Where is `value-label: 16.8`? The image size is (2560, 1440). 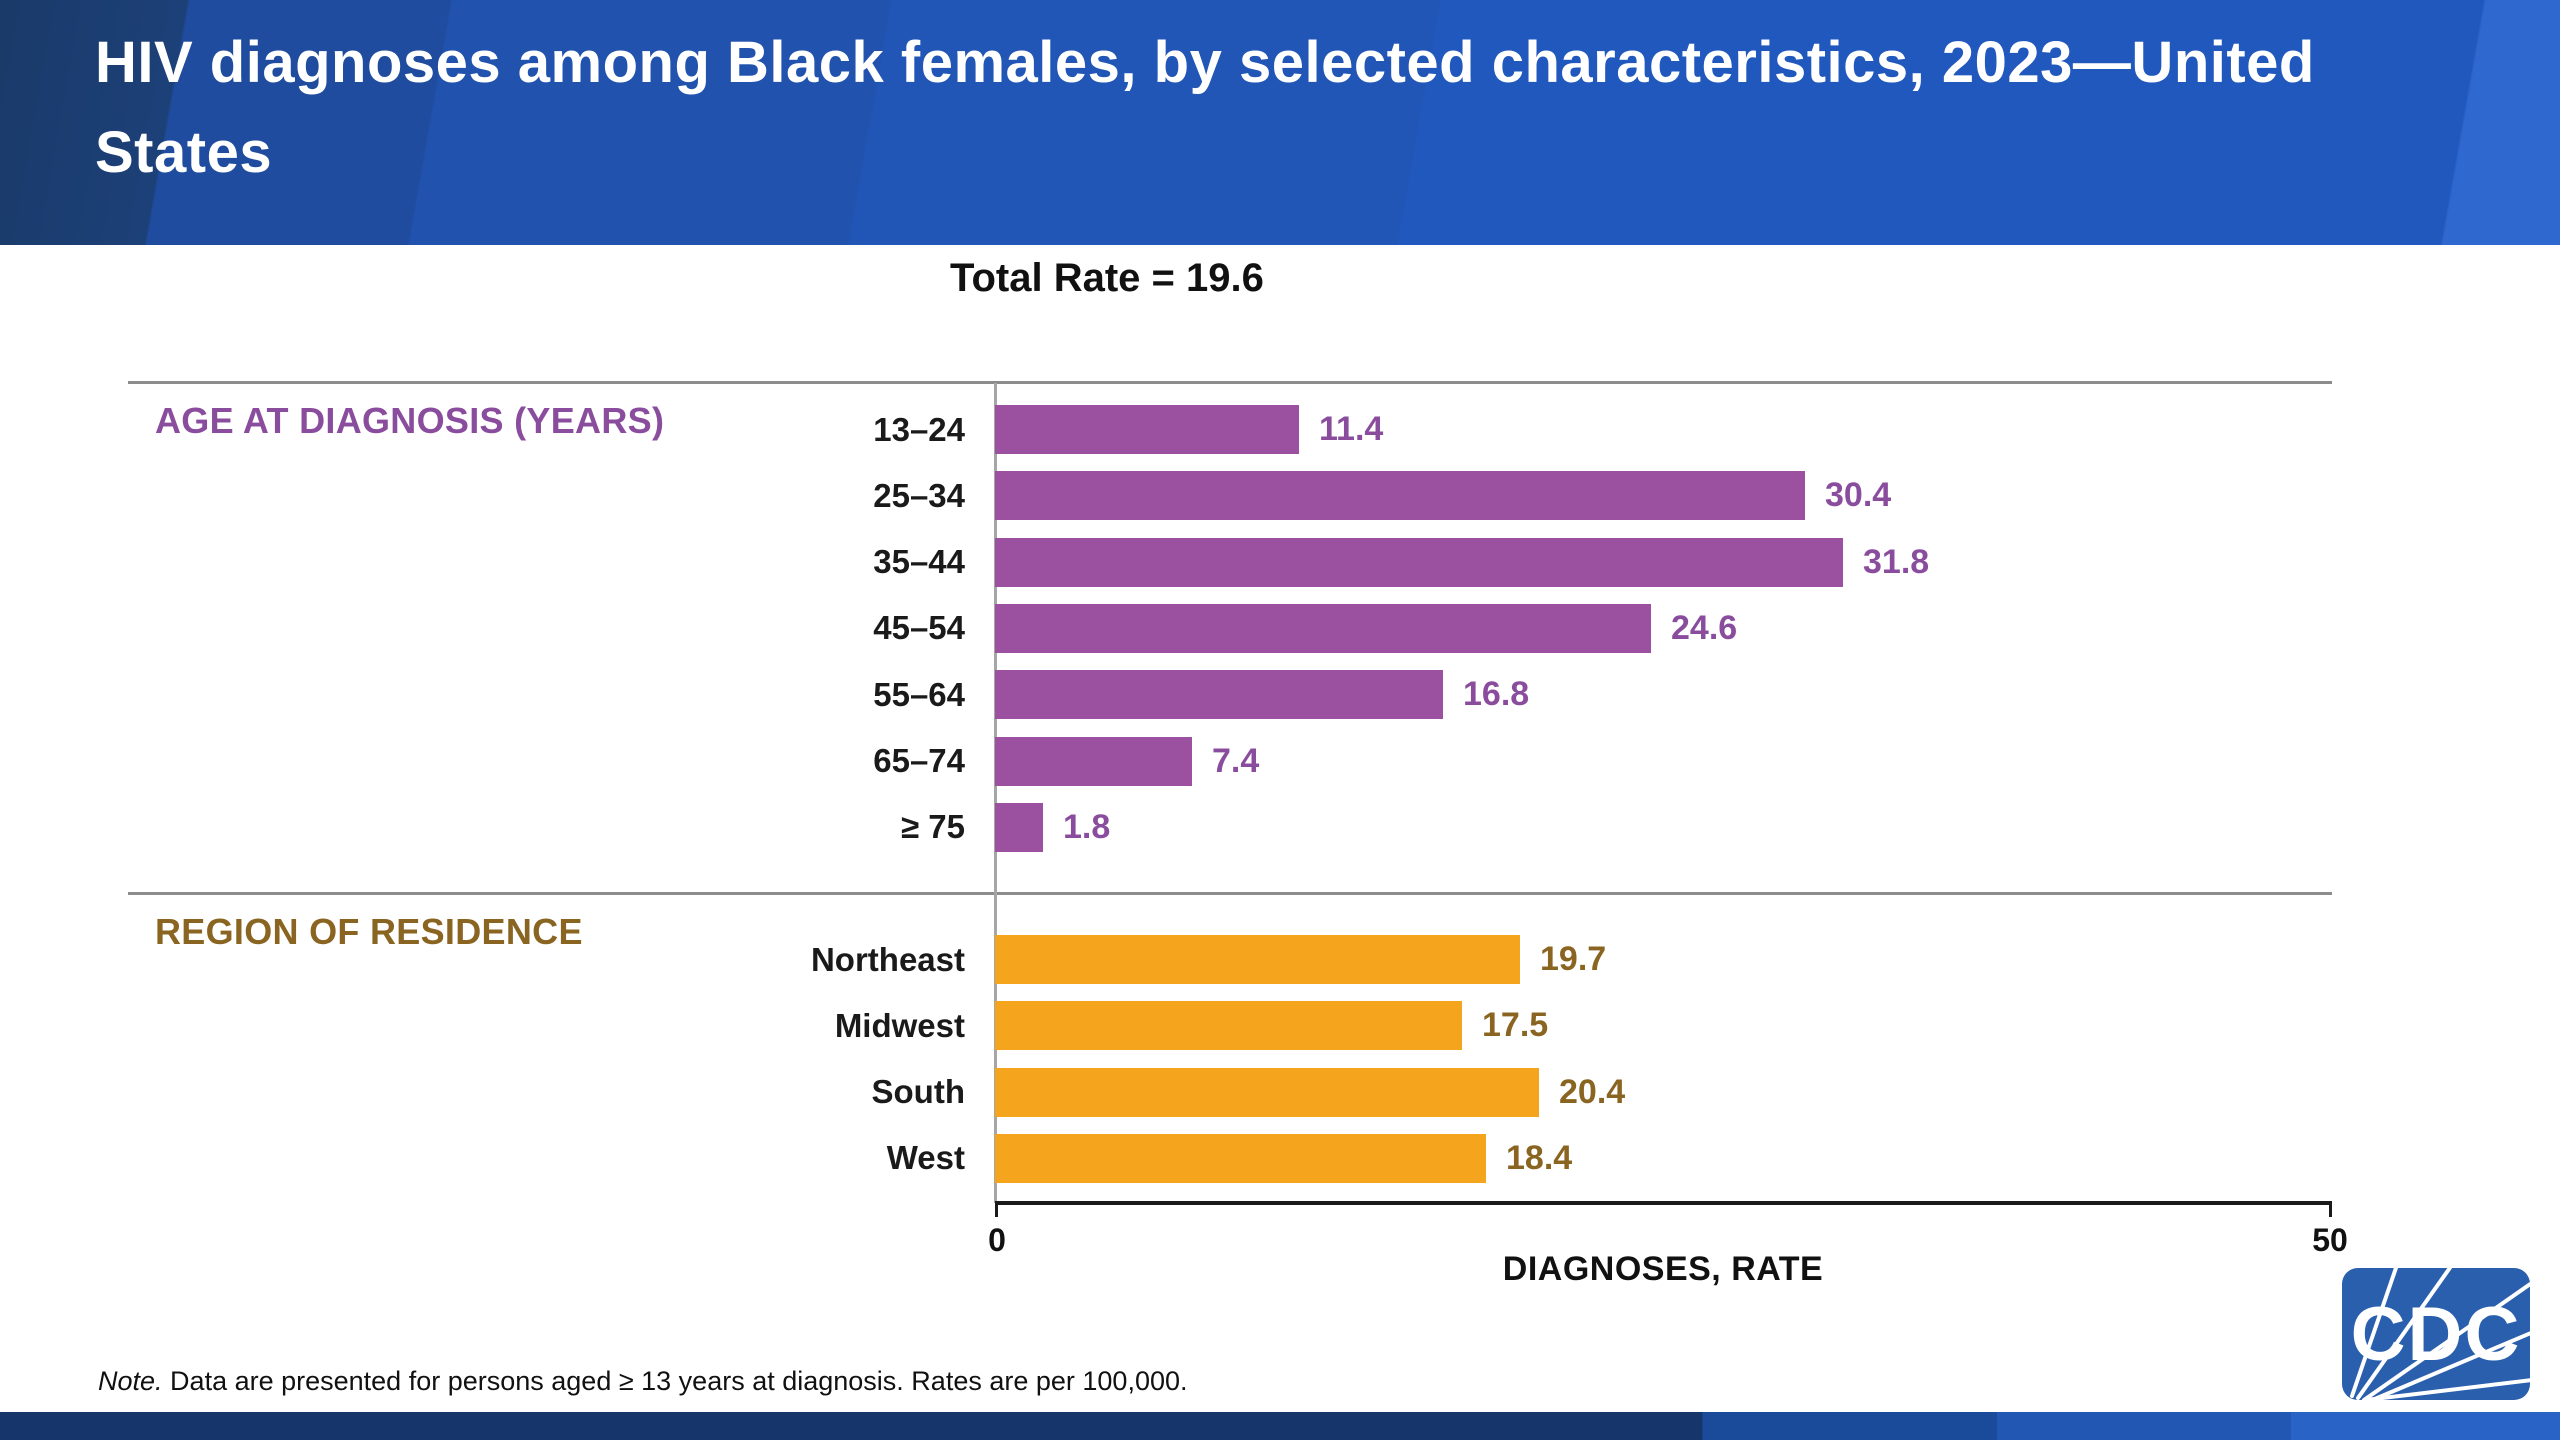
value-label: 16.8 is located at coordinates (1496, 694).